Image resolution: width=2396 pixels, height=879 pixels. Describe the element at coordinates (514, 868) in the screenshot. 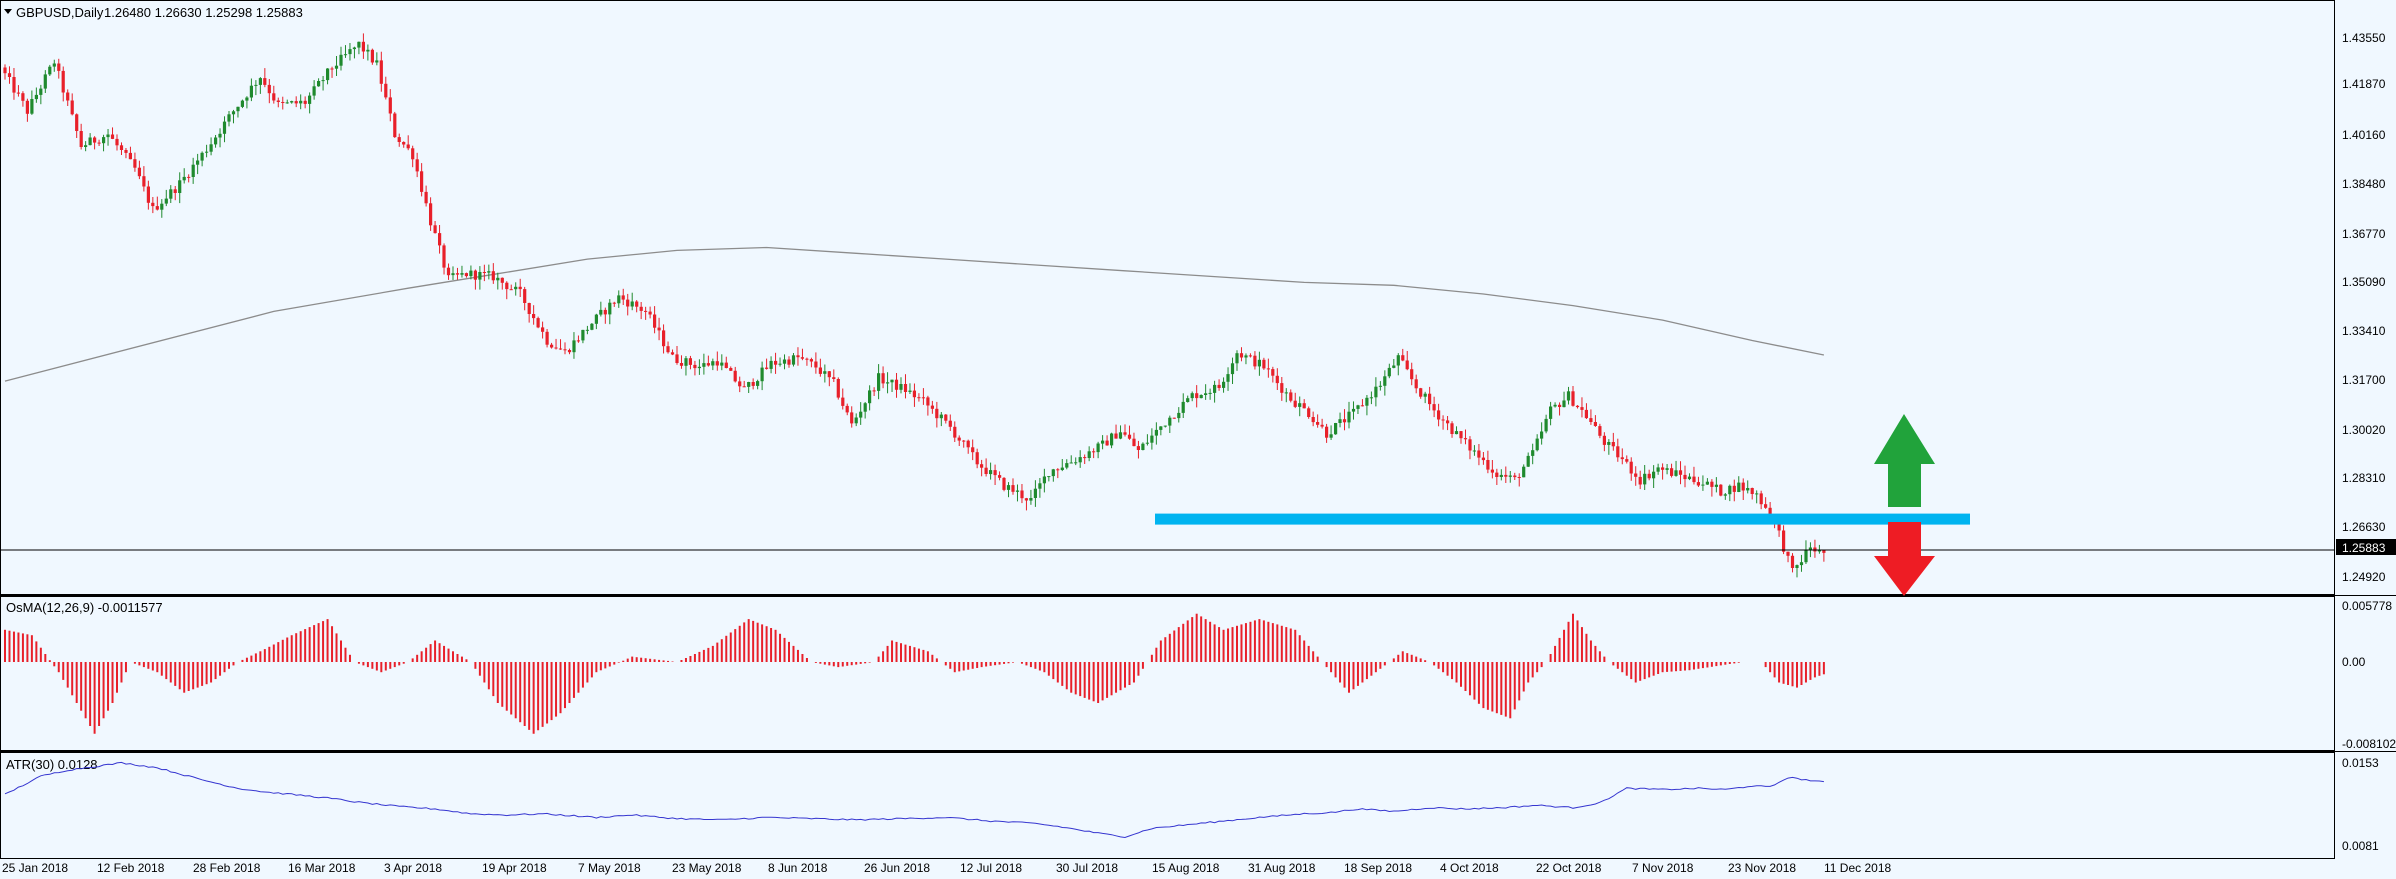

I see `date-label: 19 Apr 2018` at that location.